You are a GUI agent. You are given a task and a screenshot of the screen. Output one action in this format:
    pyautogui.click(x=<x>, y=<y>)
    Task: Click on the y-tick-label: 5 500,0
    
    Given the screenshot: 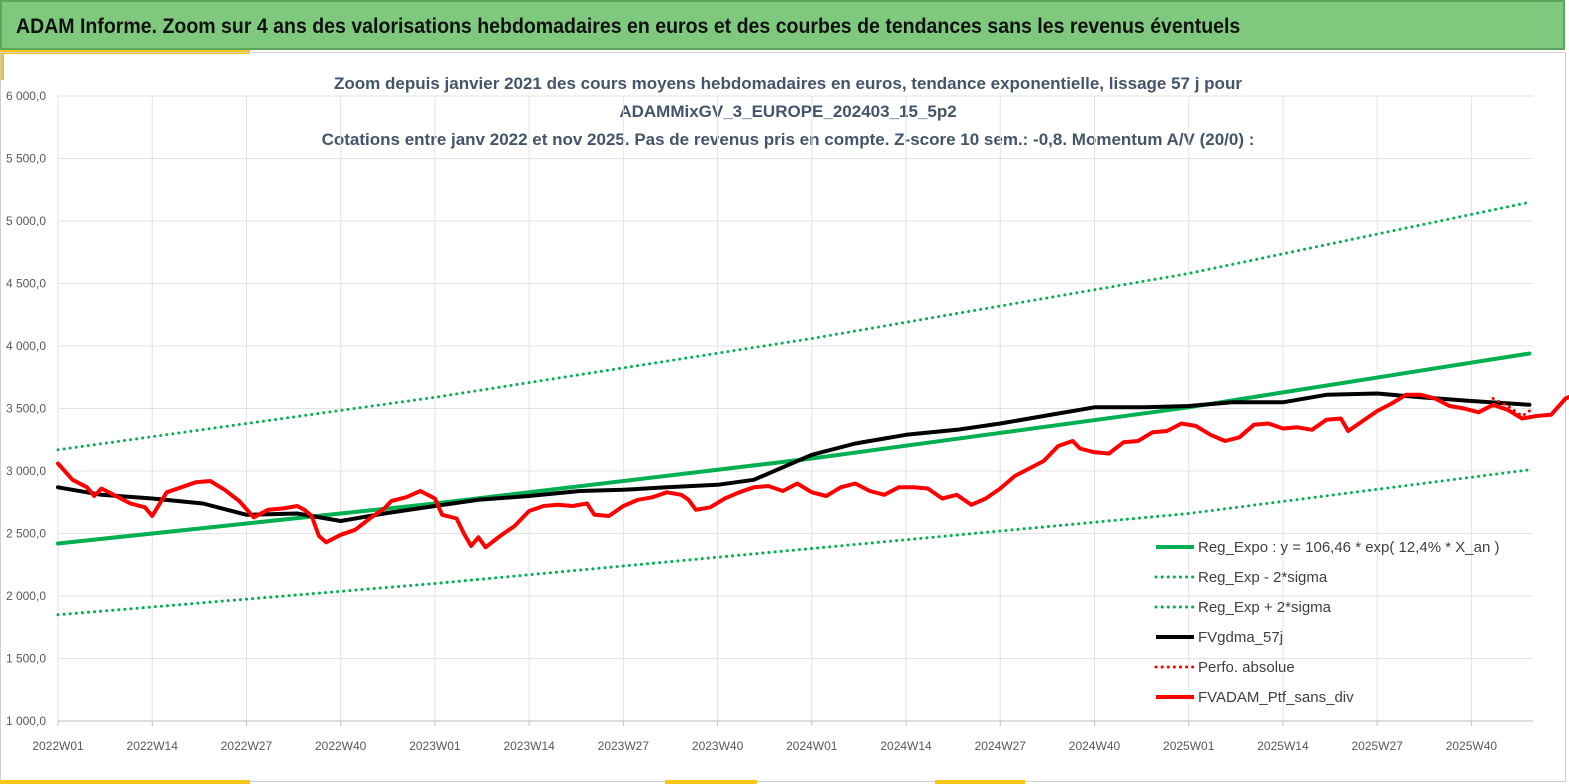 What is the action you would take?
    pyautogui.click(x=26, y=159)
    